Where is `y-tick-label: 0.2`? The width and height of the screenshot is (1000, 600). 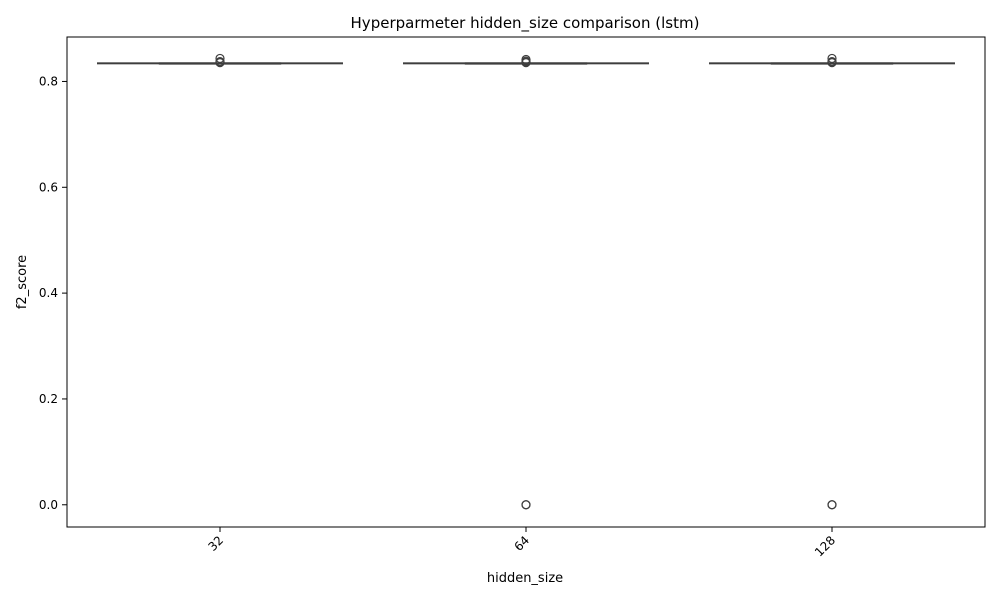 y-tick-label: 0.2 is located at coordinates (48, 399).